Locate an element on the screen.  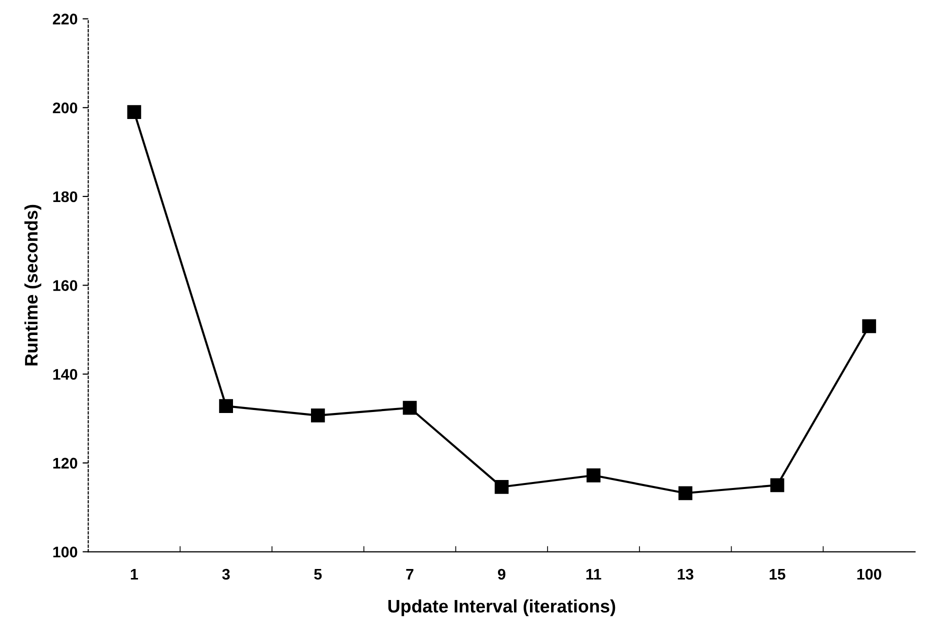
y-tick-label: 100 is located at coordinates (65, 552).